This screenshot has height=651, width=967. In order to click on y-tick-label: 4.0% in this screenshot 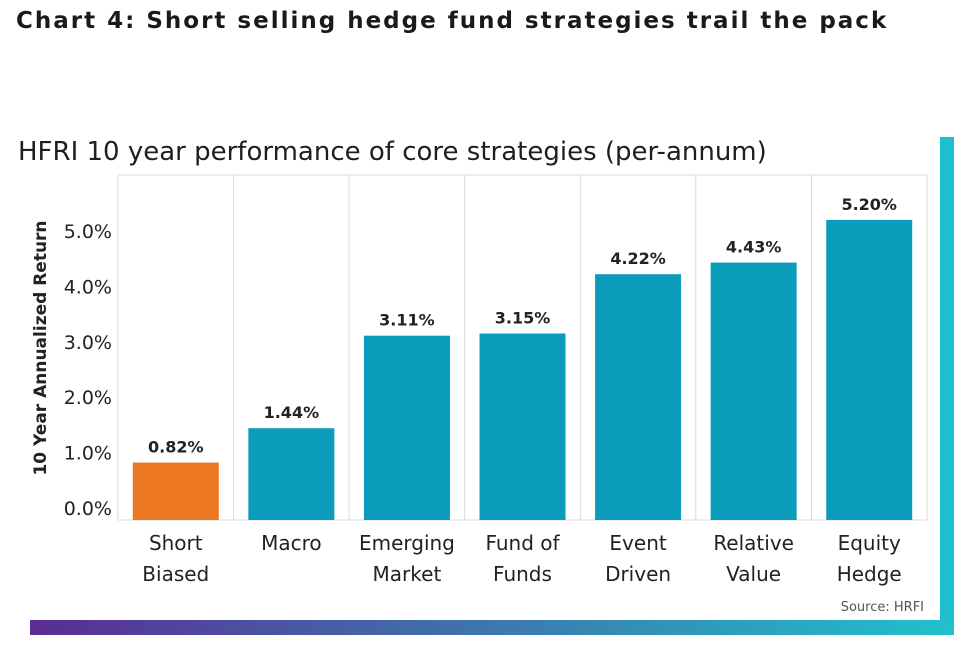, I will do `click(88, 287)`.